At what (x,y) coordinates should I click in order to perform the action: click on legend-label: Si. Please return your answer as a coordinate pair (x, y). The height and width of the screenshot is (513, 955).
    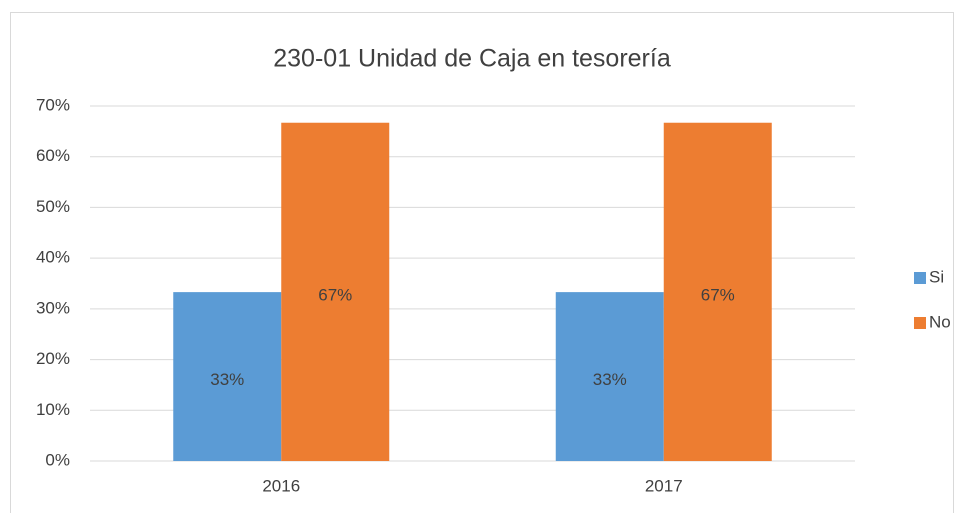
    Looking at the image, I should click on (936, 276).